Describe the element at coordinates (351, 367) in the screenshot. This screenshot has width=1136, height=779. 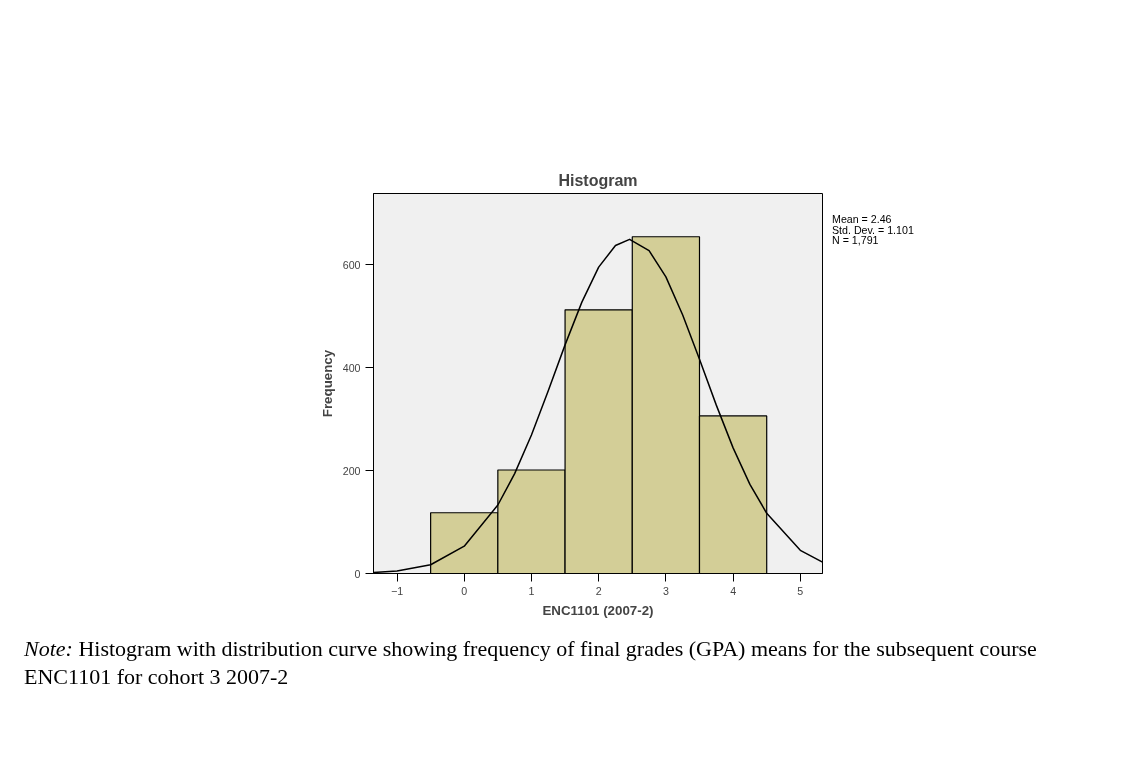
I see `y-tick-label: 400` at that location.